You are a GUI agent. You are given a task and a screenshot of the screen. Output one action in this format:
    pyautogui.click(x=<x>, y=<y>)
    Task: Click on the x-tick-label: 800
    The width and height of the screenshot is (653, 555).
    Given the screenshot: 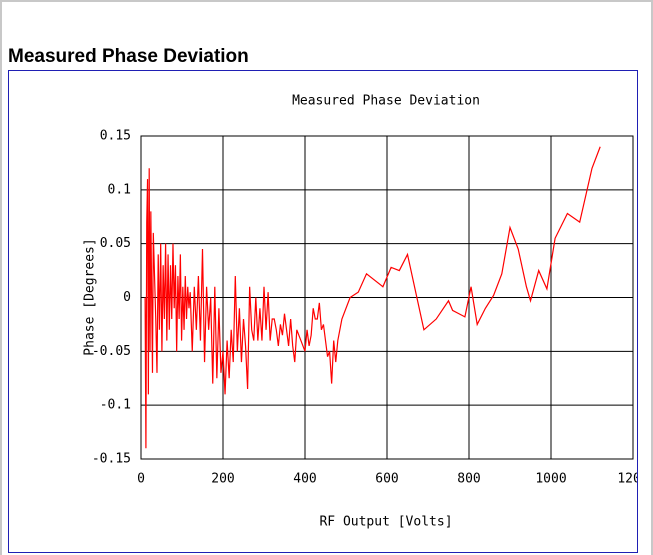 What is the action you would take?
    pyautogui.click(x=468, y=479)
    